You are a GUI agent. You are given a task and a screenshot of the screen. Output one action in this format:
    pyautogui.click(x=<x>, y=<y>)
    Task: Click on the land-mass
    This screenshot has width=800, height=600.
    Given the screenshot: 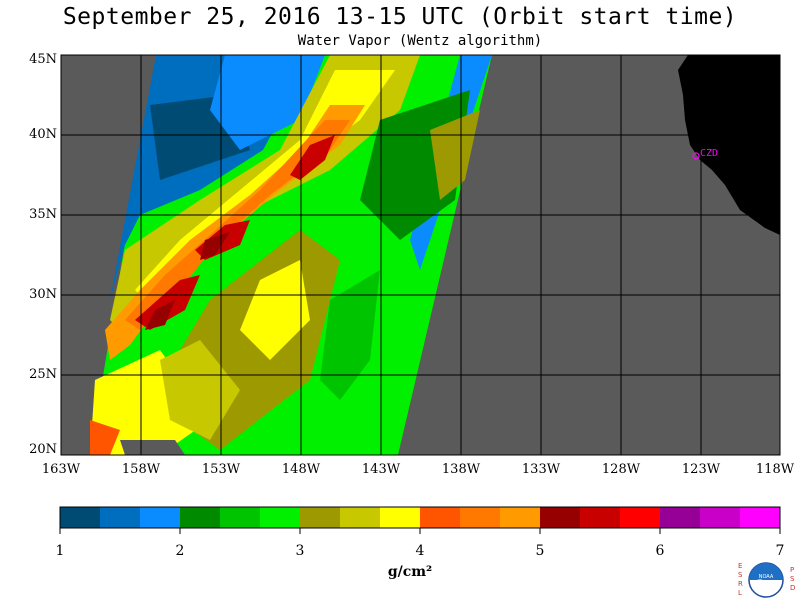 What is the action you would take?
    pyautogui.click(x=729, y=145)
    